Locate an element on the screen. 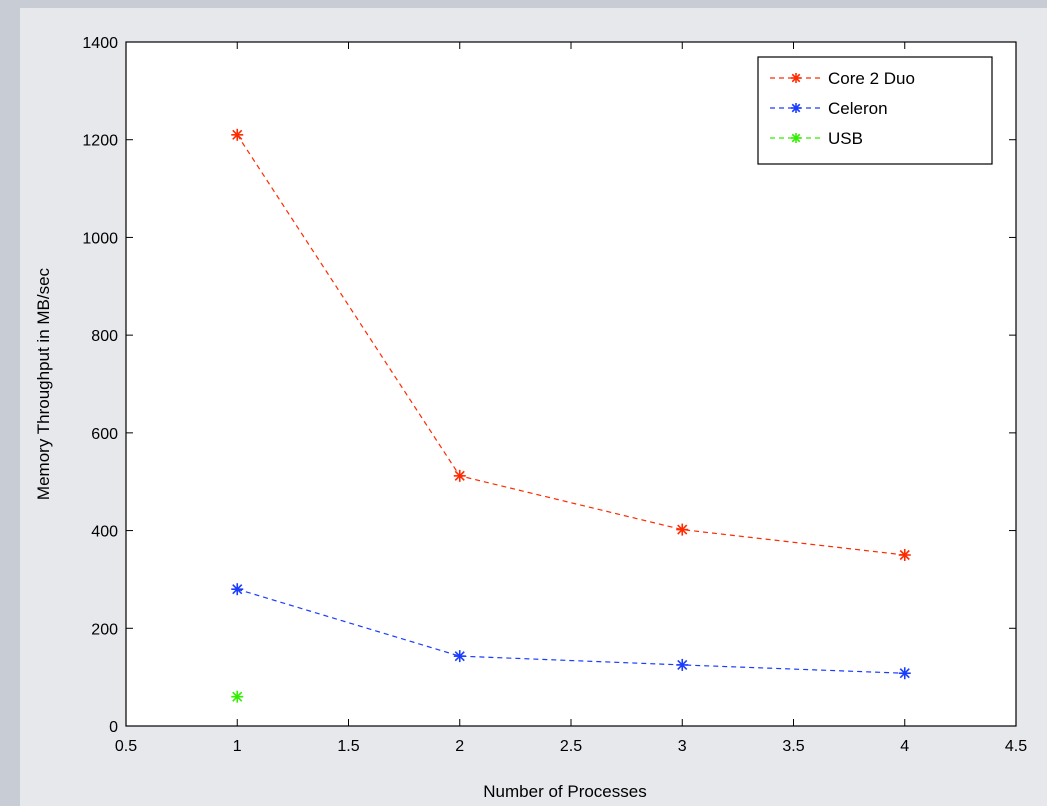 The image size is (1047, 806). x-tick-label: 4 is located at coordinates (904, 746).